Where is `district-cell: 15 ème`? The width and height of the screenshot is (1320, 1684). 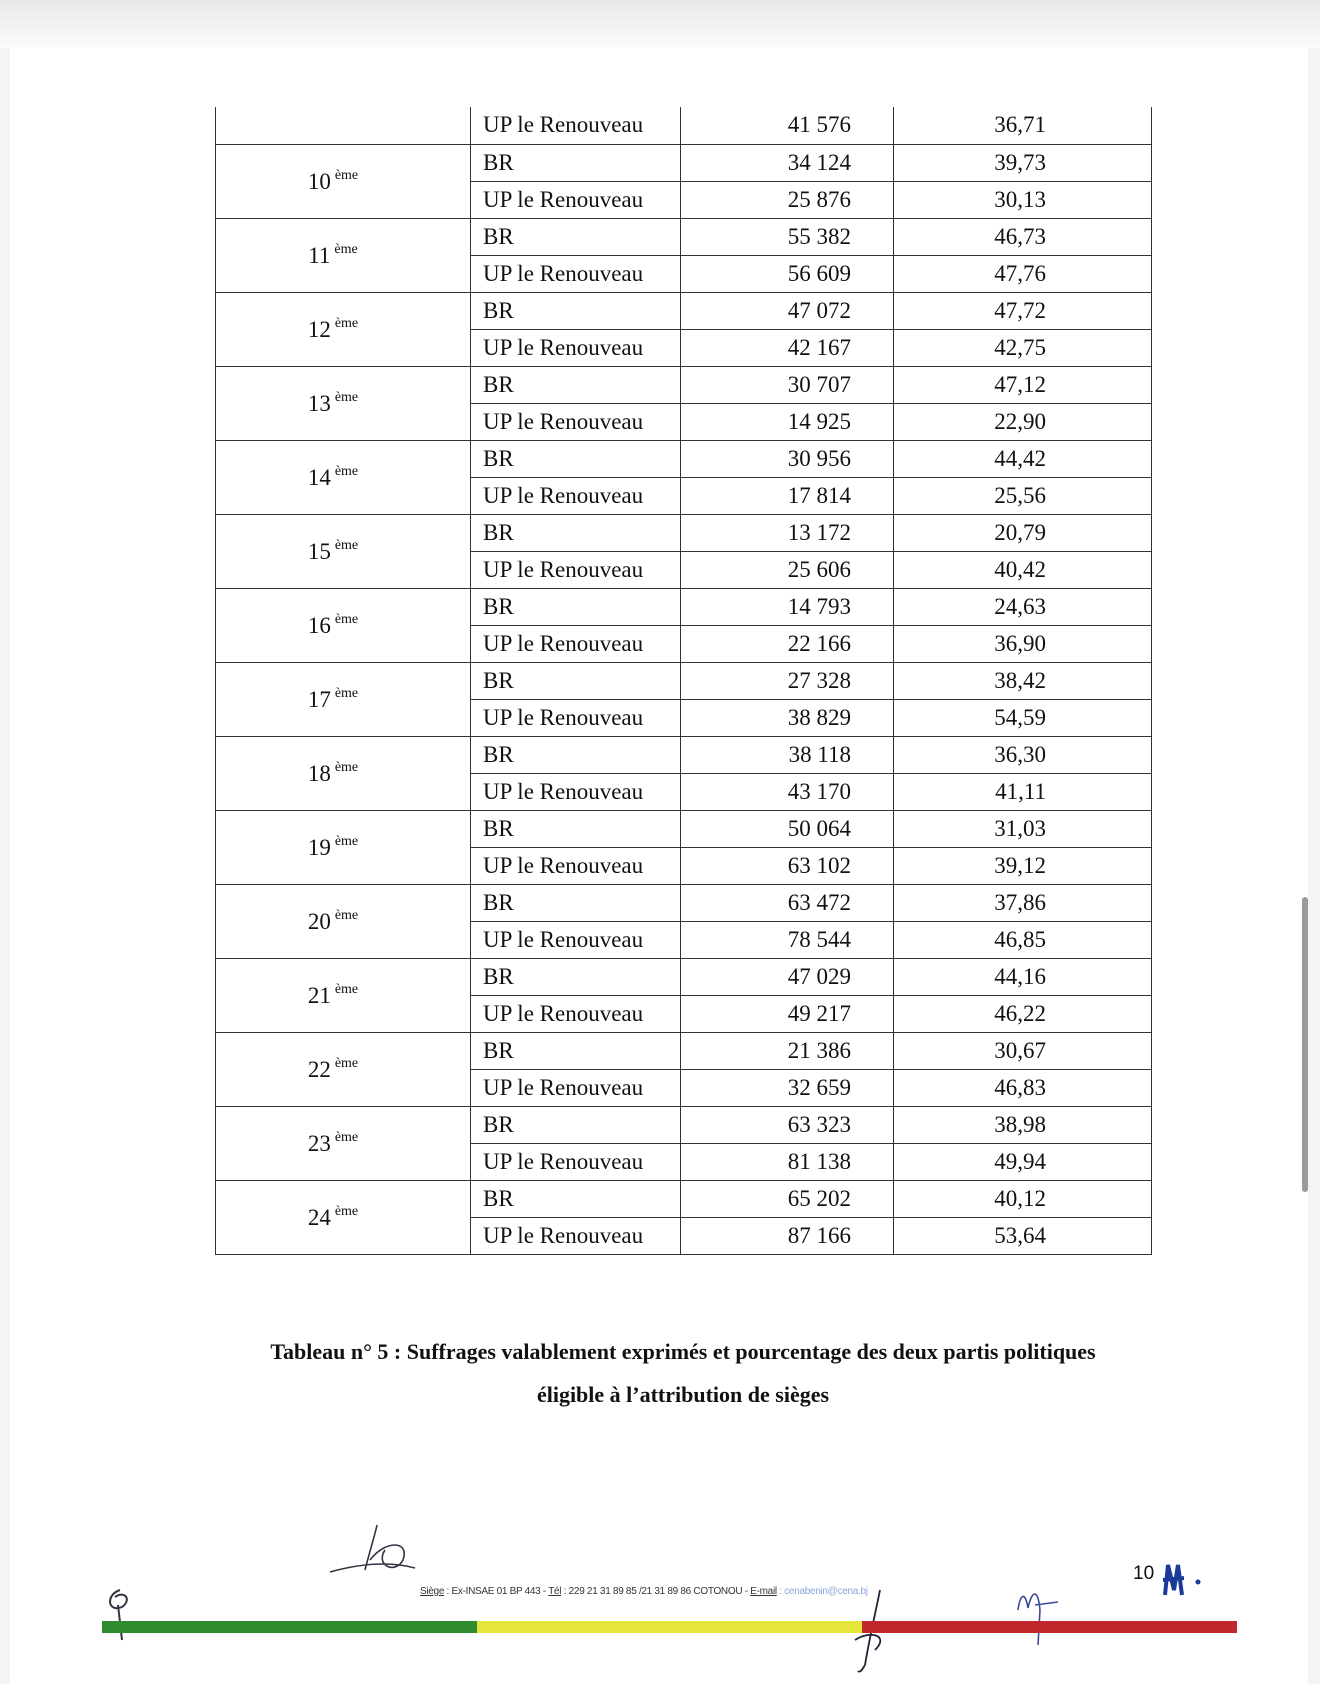
district-cell: 15 ème is located at coordinates (343, 551).